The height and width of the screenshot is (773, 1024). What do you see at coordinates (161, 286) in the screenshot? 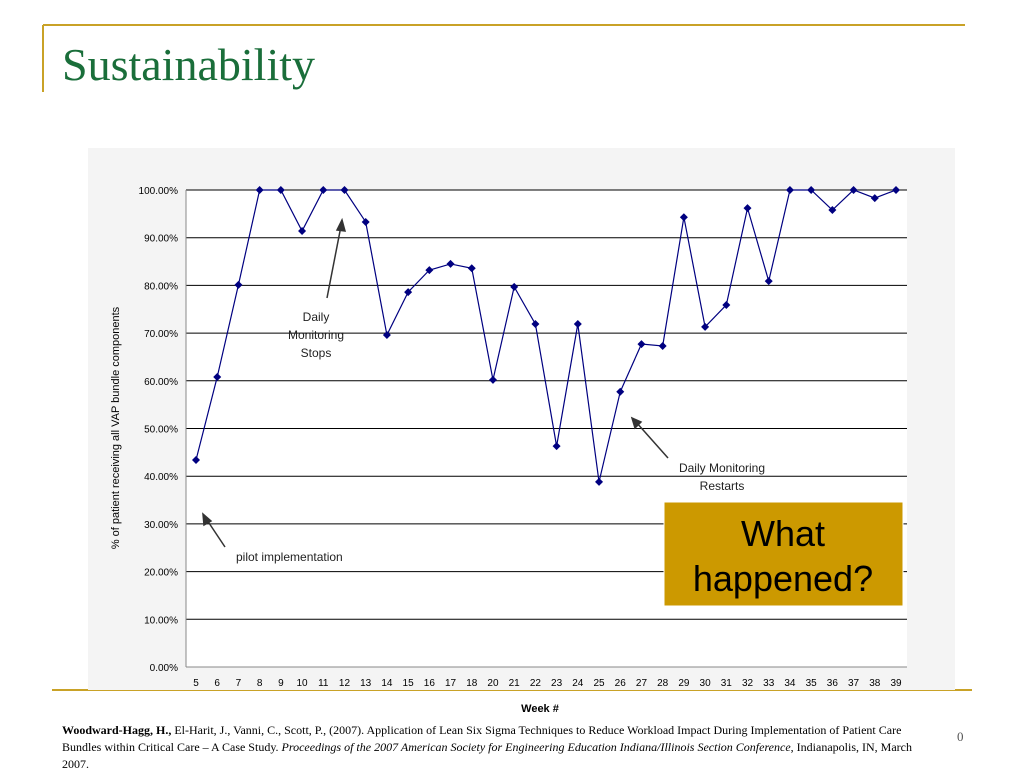
I see `y-tick-label: 80.00%` at bounding box center [161, 286].